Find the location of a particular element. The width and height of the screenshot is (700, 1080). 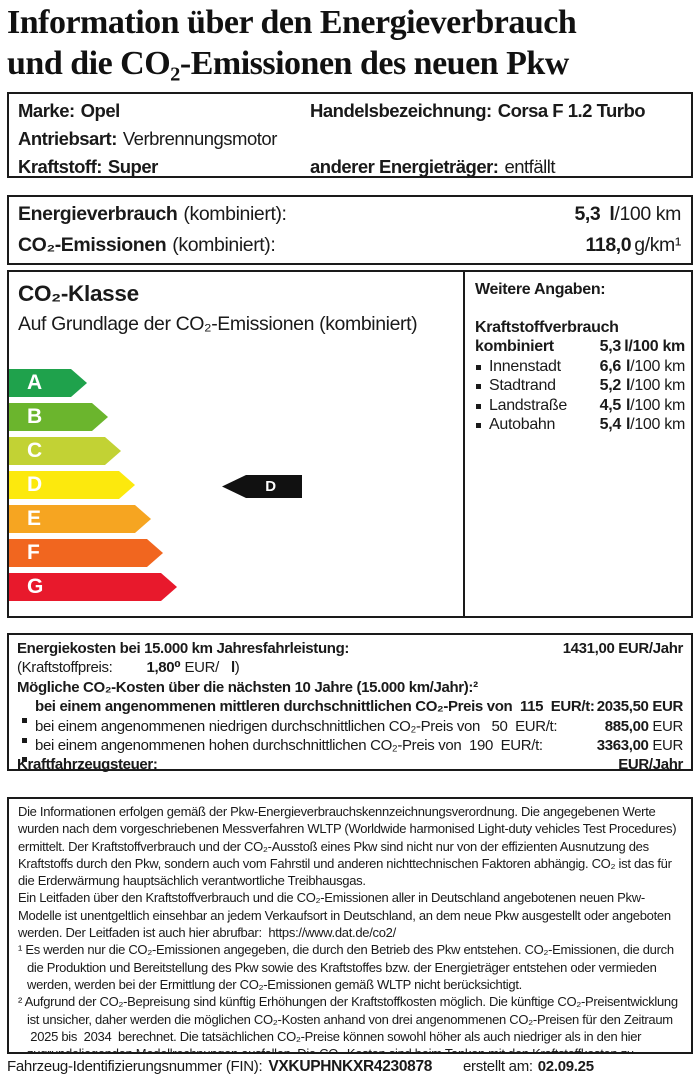

other-energy-value: entfällt is located at coordinates (529, 166).